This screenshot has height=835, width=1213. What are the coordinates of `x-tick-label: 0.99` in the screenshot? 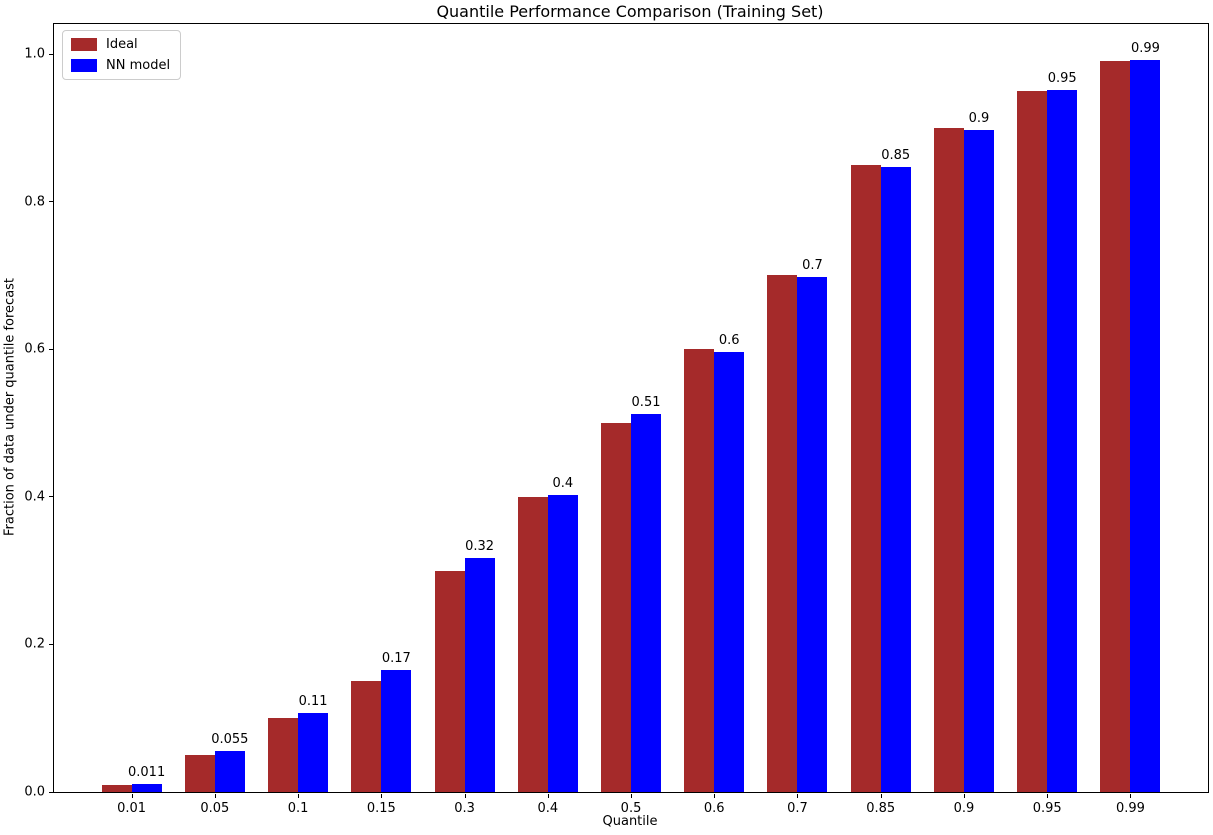 It's located at (1130, 808).